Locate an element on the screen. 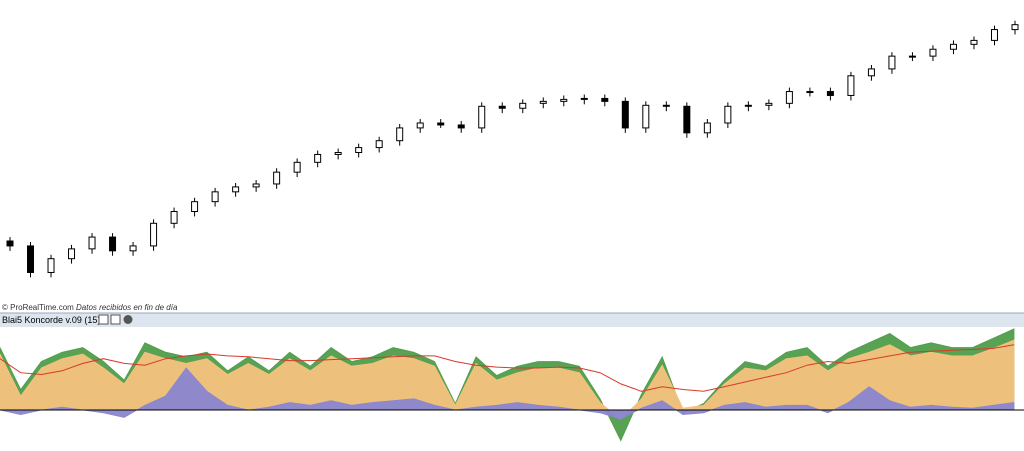  indicator-title: Blai5 Koncorde v.09 (15) is located at coordinates (51, 320).